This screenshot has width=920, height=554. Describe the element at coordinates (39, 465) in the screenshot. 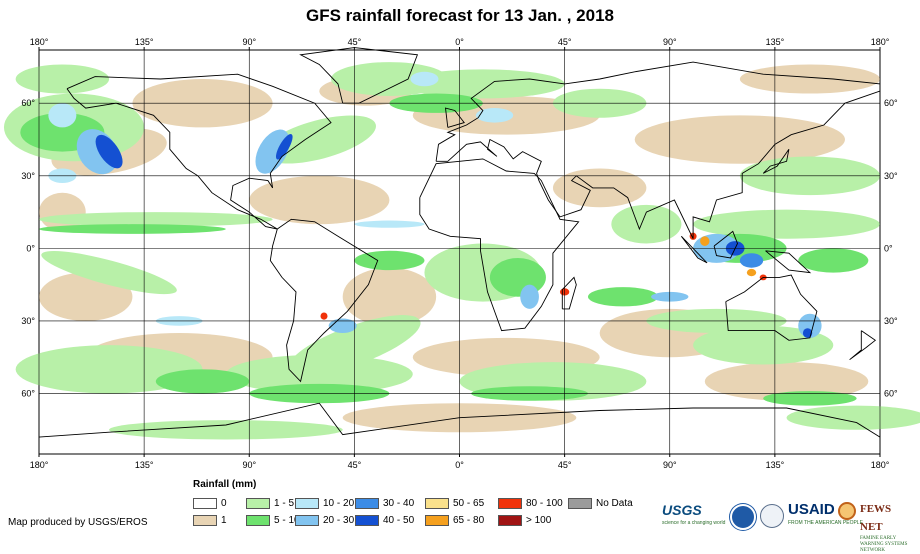

I see `bottom-longitude-label: 180°` at that location.